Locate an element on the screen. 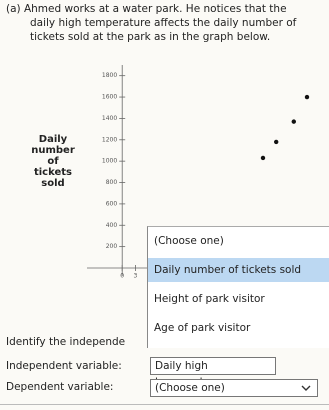 Image resolution: width=329 pixels, height=410 pixels. y-tick-label: 1800 is located at coordinates (109, 75).